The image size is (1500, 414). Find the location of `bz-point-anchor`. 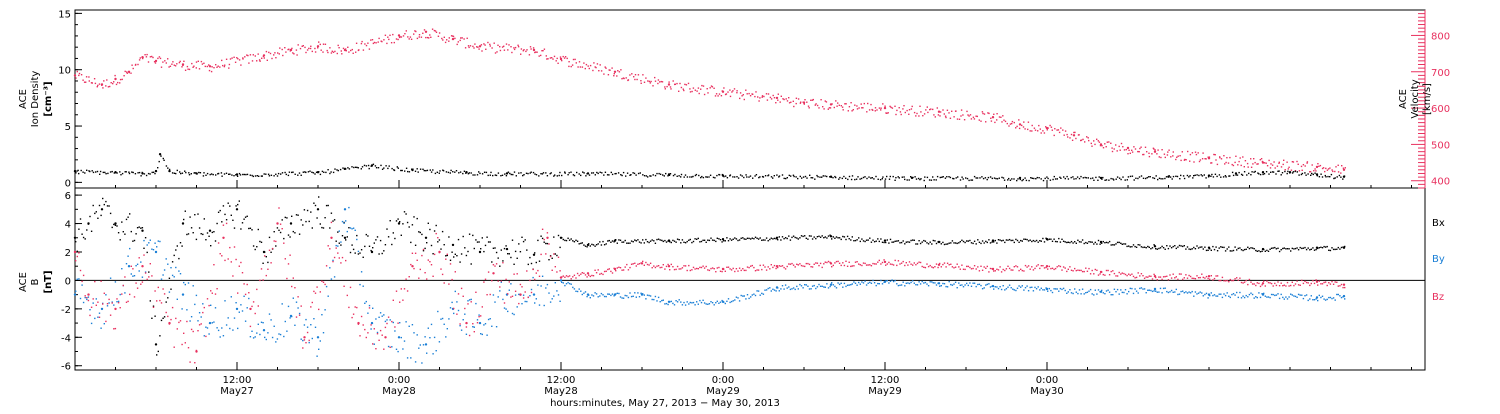

bz-point-anchor is located at coordinates (1155, 276).